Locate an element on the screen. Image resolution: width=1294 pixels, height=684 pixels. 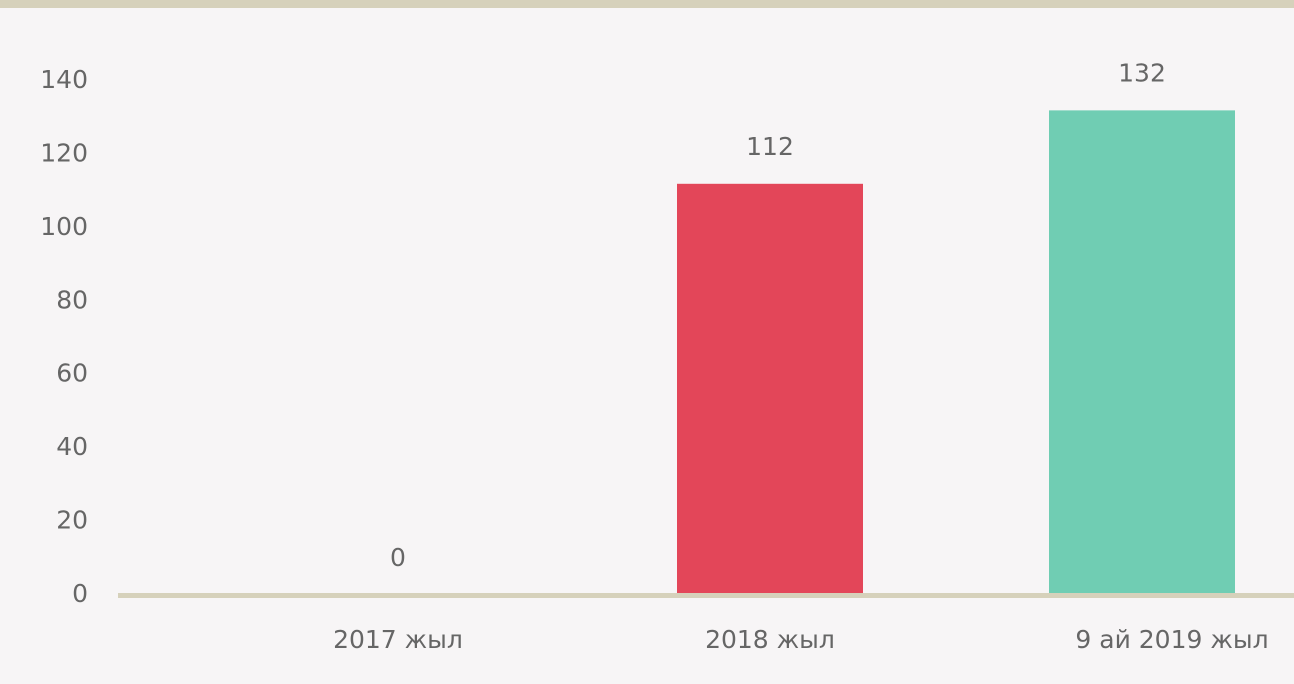
x-tick-label: 9 ай 2019 жыл is located at coordinates (1171, 639).